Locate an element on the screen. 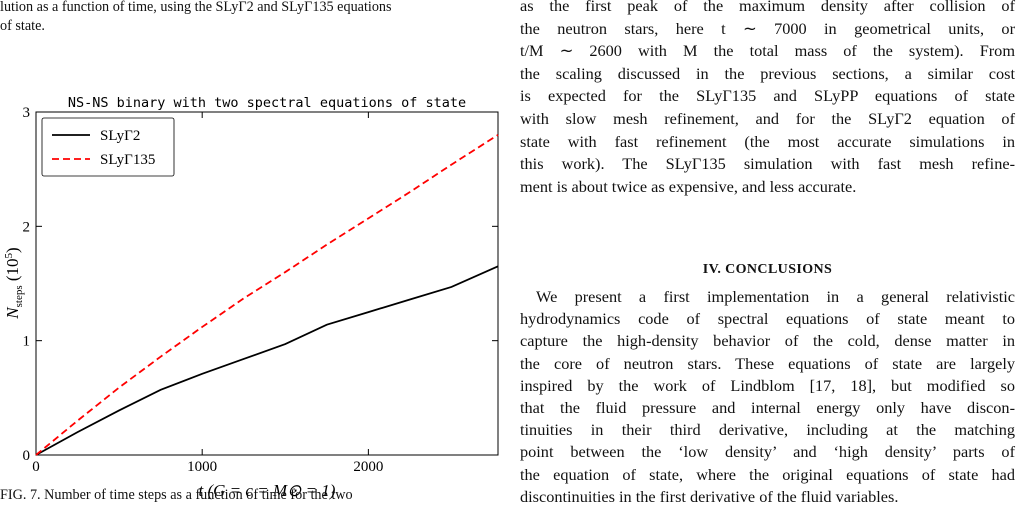  y-tick-label: 0 is located at coordinates (27, 456).